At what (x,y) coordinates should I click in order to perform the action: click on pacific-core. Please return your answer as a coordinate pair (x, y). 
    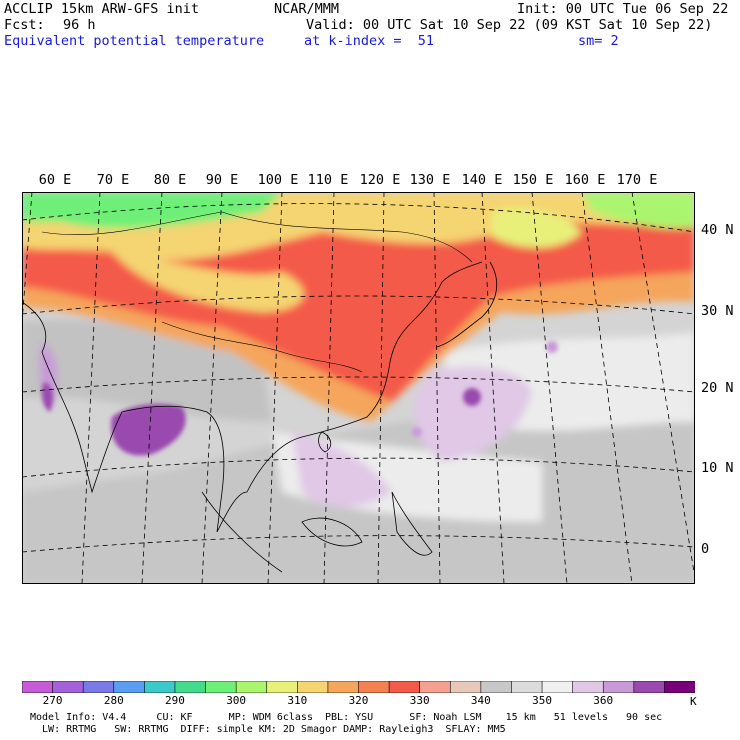
    Looking at the image, I should click on (552, 347).